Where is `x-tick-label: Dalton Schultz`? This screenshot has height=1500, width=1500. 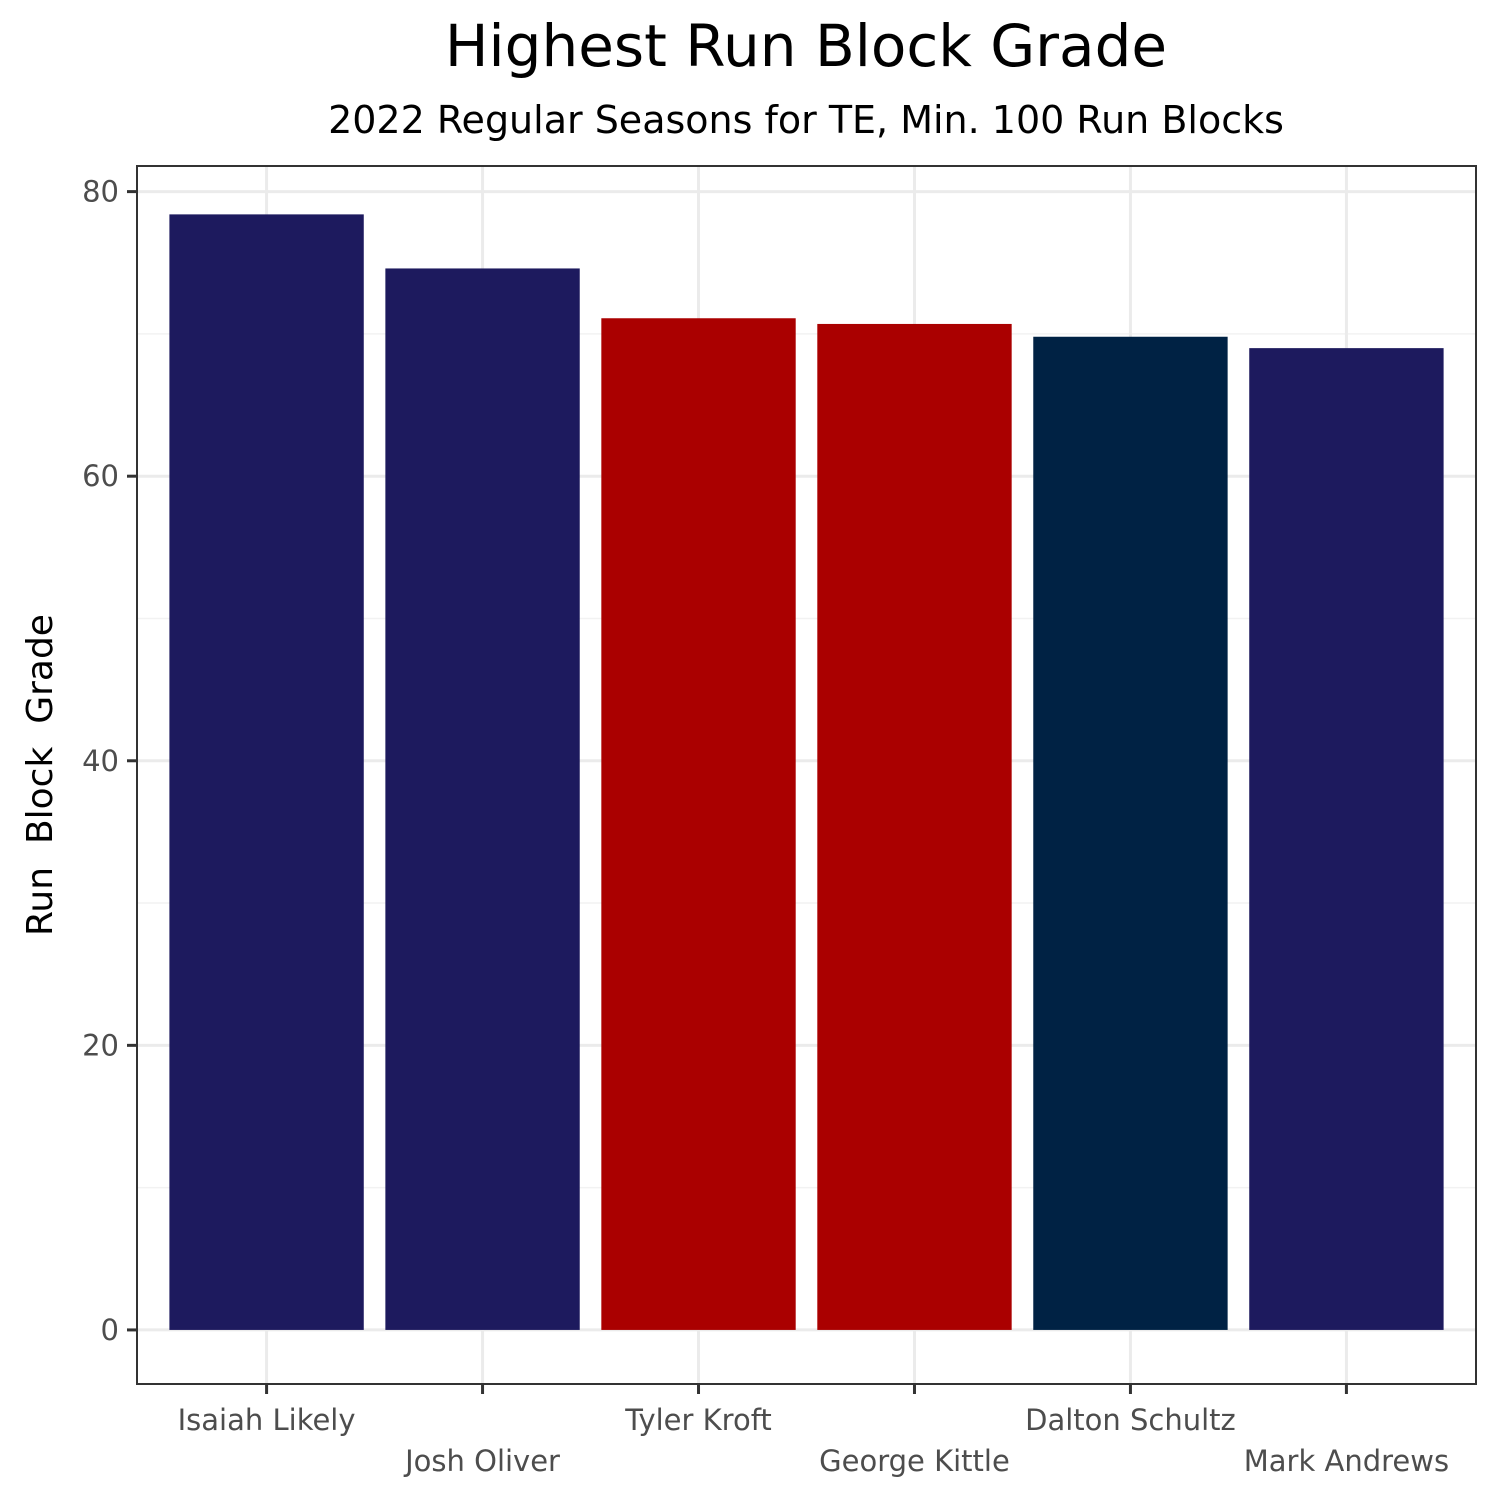
x-tick-label: Dalton Schultz is located at coordinates (1130, 1420).